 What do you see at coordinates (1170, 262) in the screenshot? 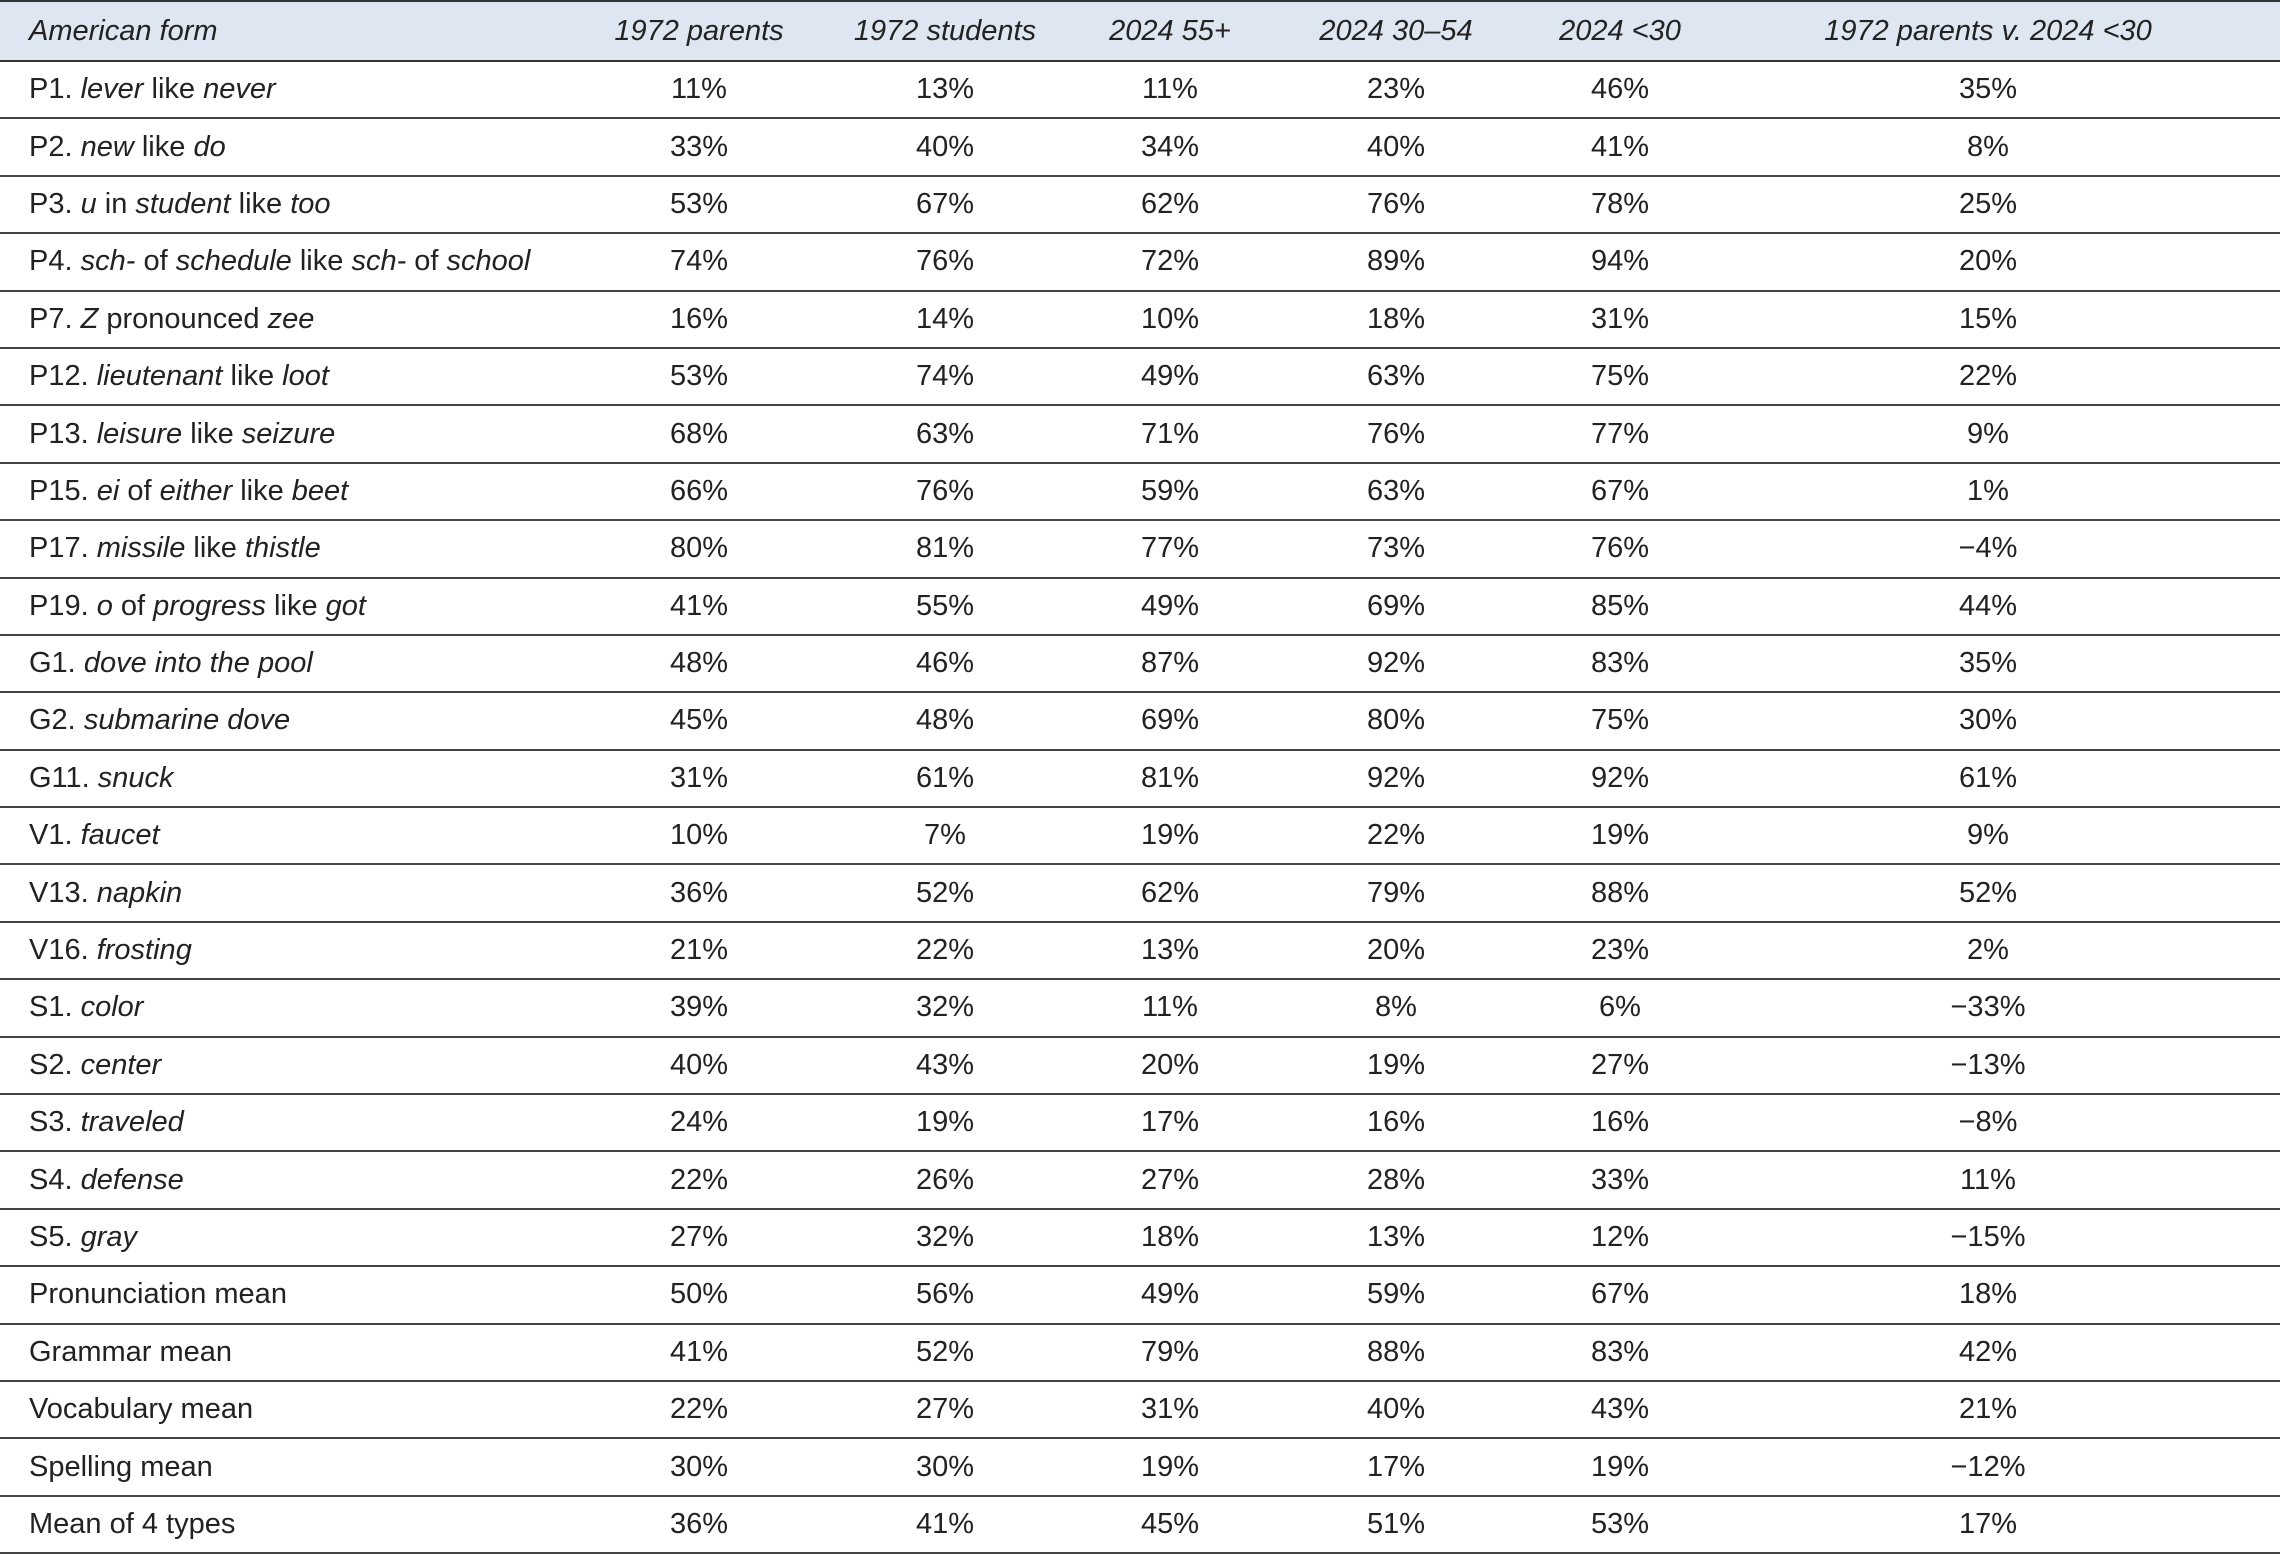
I see `table-cell: 72%` at bounding box center [1170, 262].